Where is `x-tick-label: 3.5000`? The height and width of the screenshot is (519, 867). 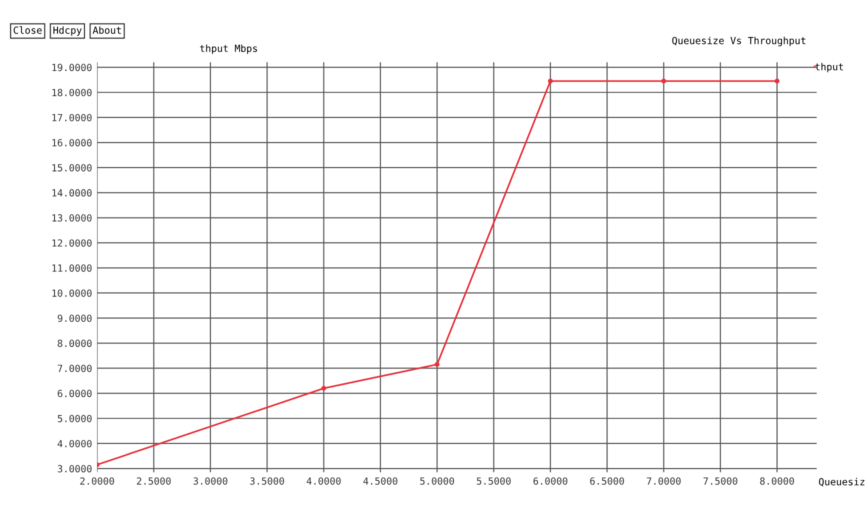 x-tick-label: 3.5000 is located at coordinates (267, 481).